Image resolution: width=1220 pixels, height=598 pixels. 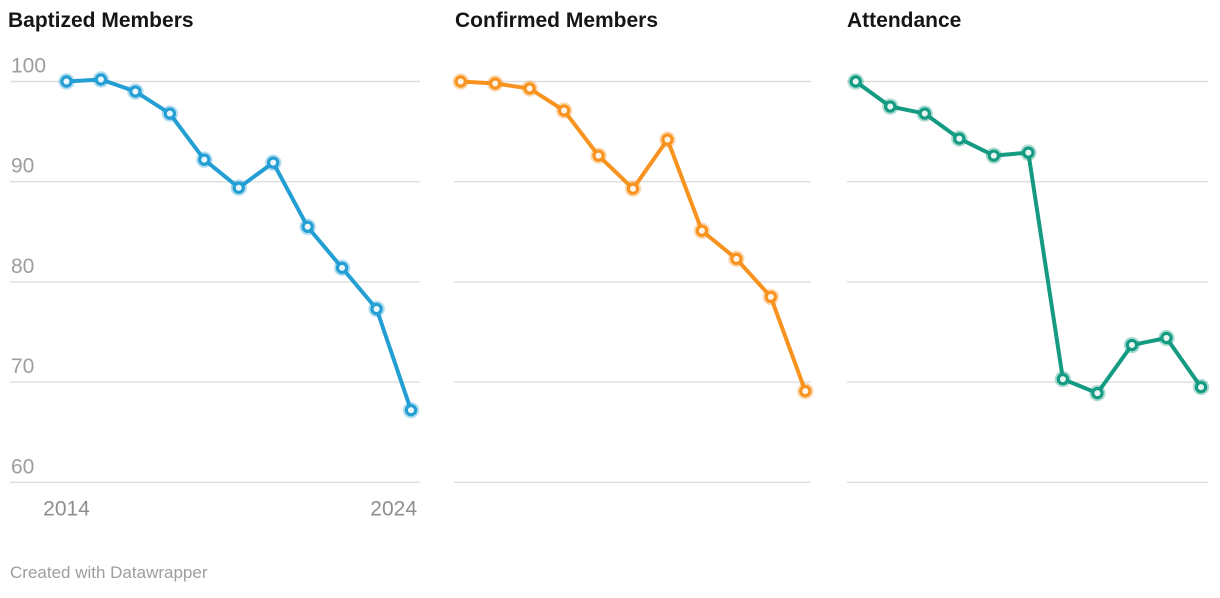 I want to click on y-axis-tick-label: 70, so click(x=22, y=366).